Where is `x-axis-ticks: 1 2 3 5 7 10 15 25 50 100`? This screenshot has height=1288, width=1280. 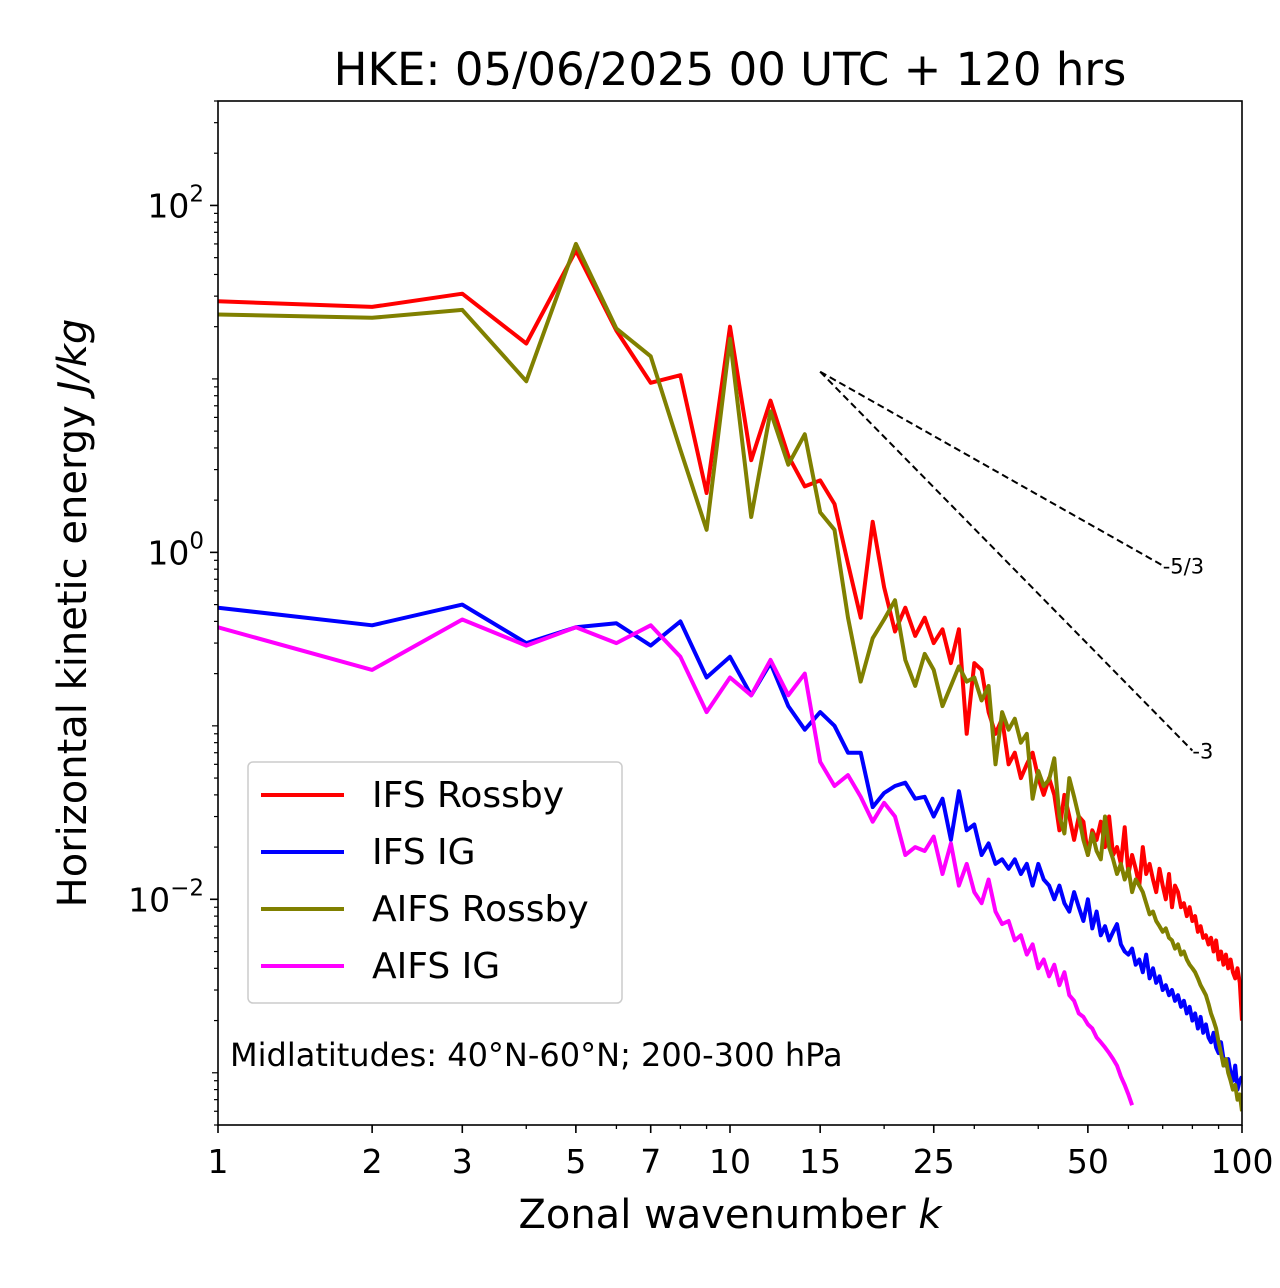
x-axis-ticks: 1 2 3 5 7 10 15 25 50 100 is located at coordinates (741, 1153).